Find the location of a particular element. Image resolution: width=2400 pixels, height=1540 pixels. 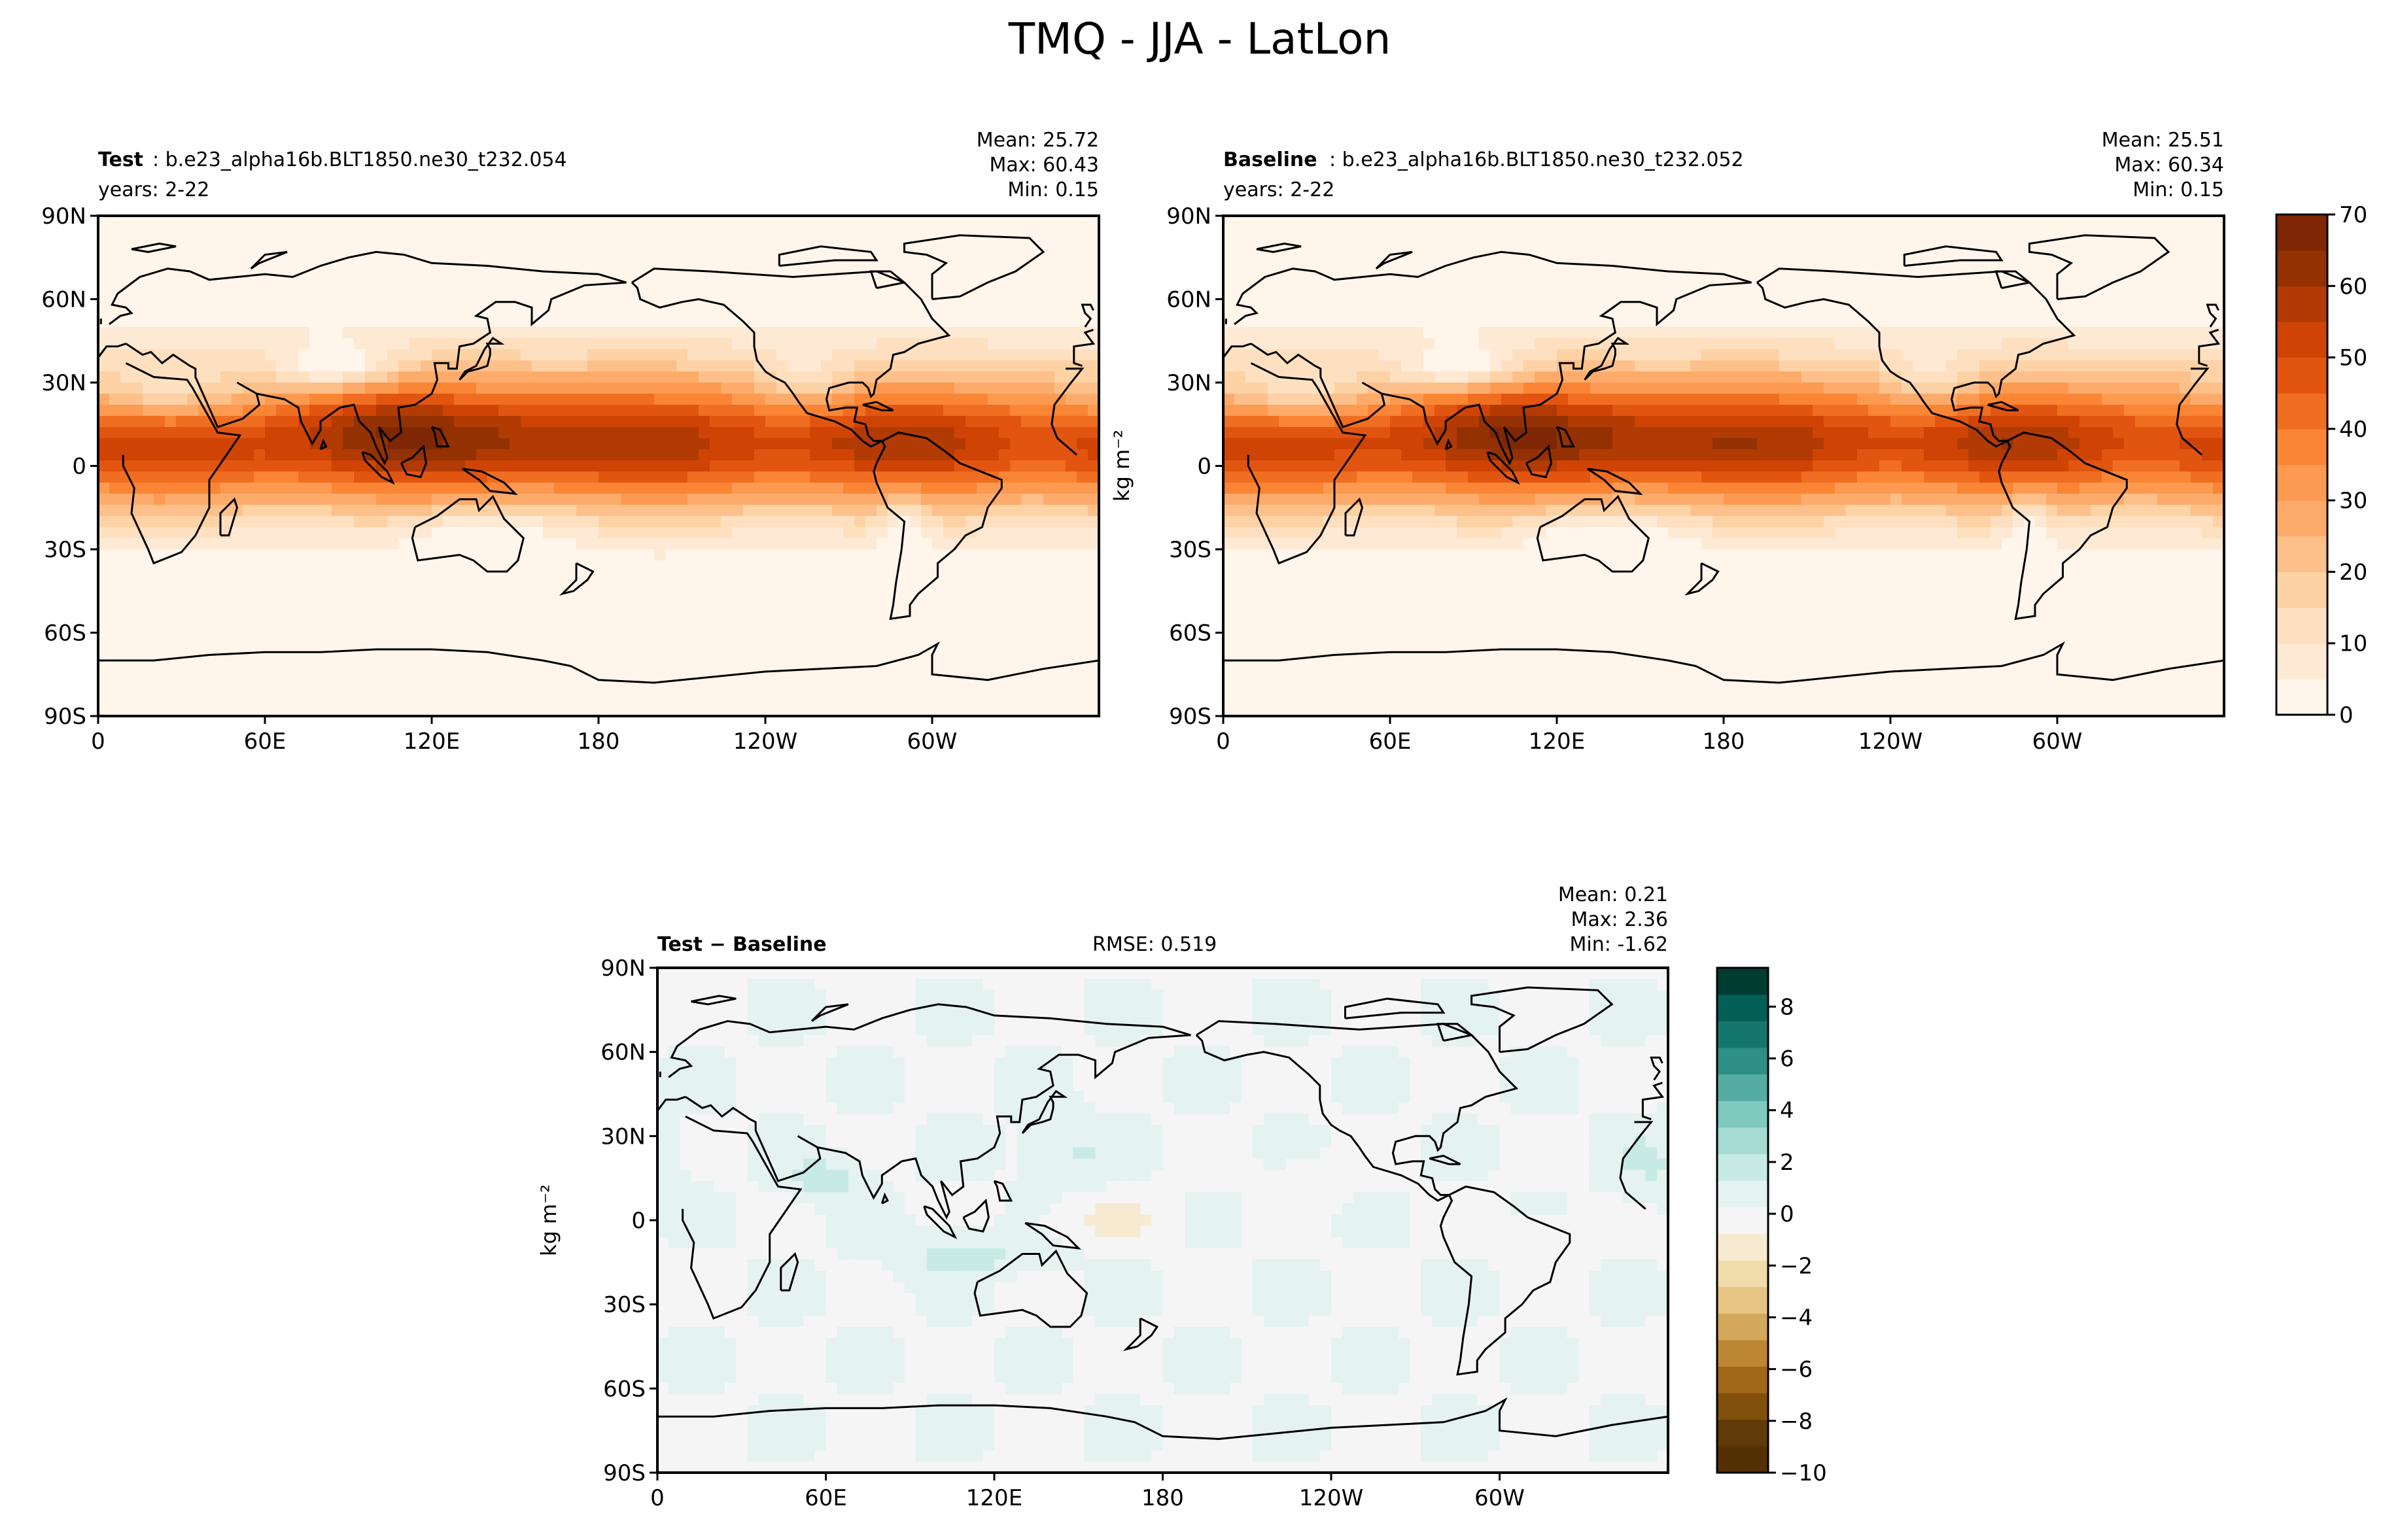

y-tick-label: 90N is located at coordinates (63, 216).